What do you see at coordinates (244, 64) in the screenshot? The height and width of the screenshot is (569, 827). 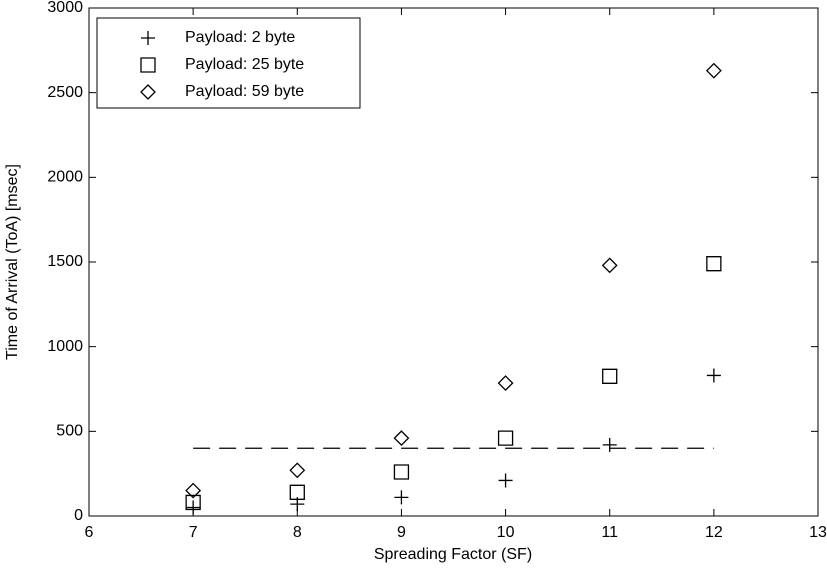 I see `legend-label: Payload: 25 byte` at bounding box center [244, 64].